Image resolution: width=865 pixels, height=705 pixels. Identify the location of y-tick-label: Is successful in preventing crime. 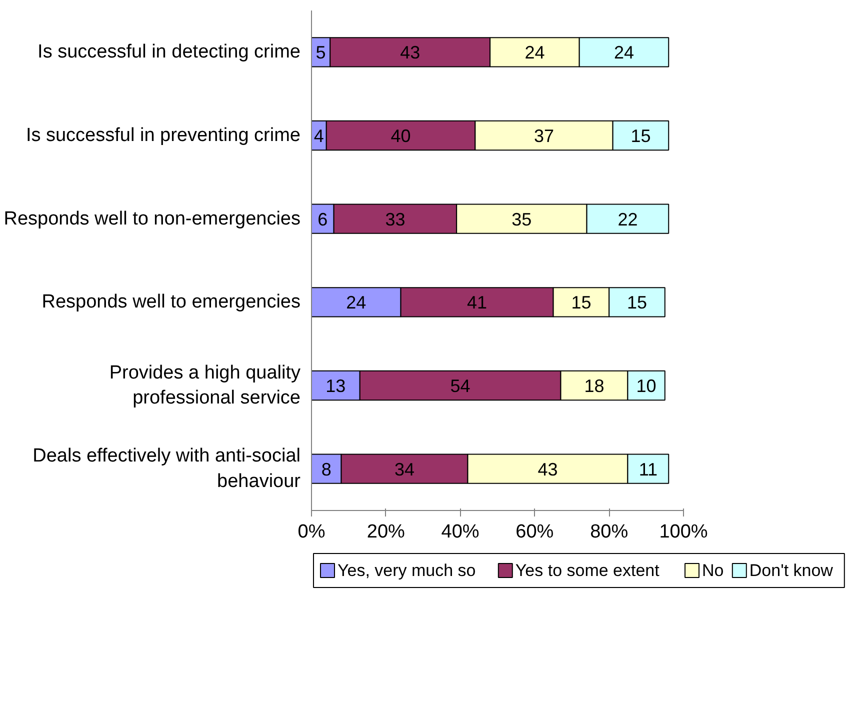
(163, 135).